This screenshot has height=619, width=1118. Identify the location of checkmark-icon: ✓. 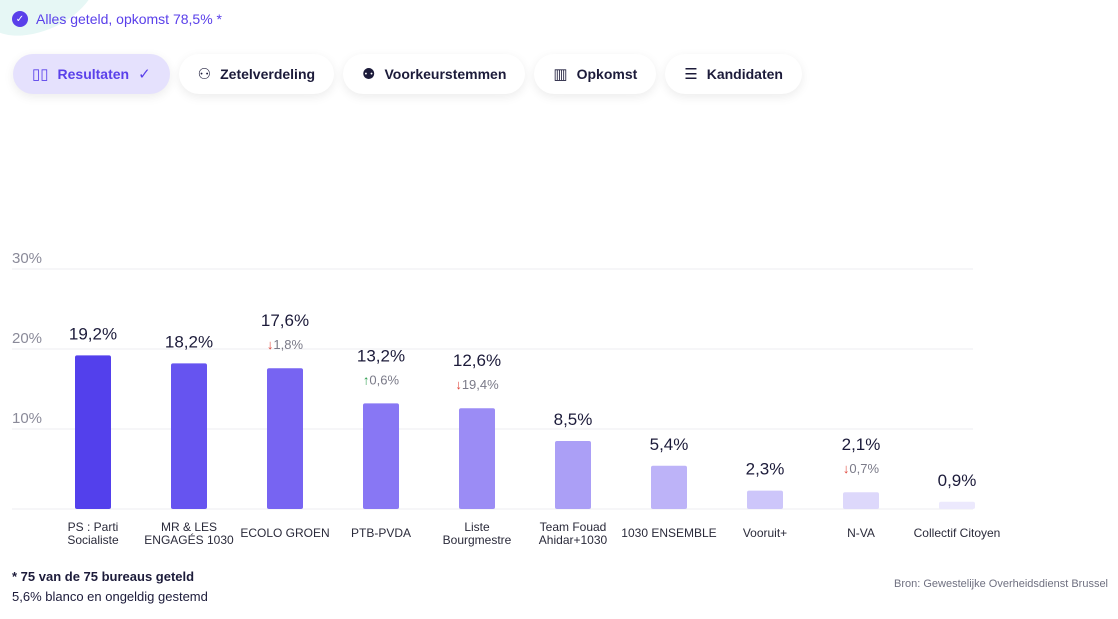
(144, 74).